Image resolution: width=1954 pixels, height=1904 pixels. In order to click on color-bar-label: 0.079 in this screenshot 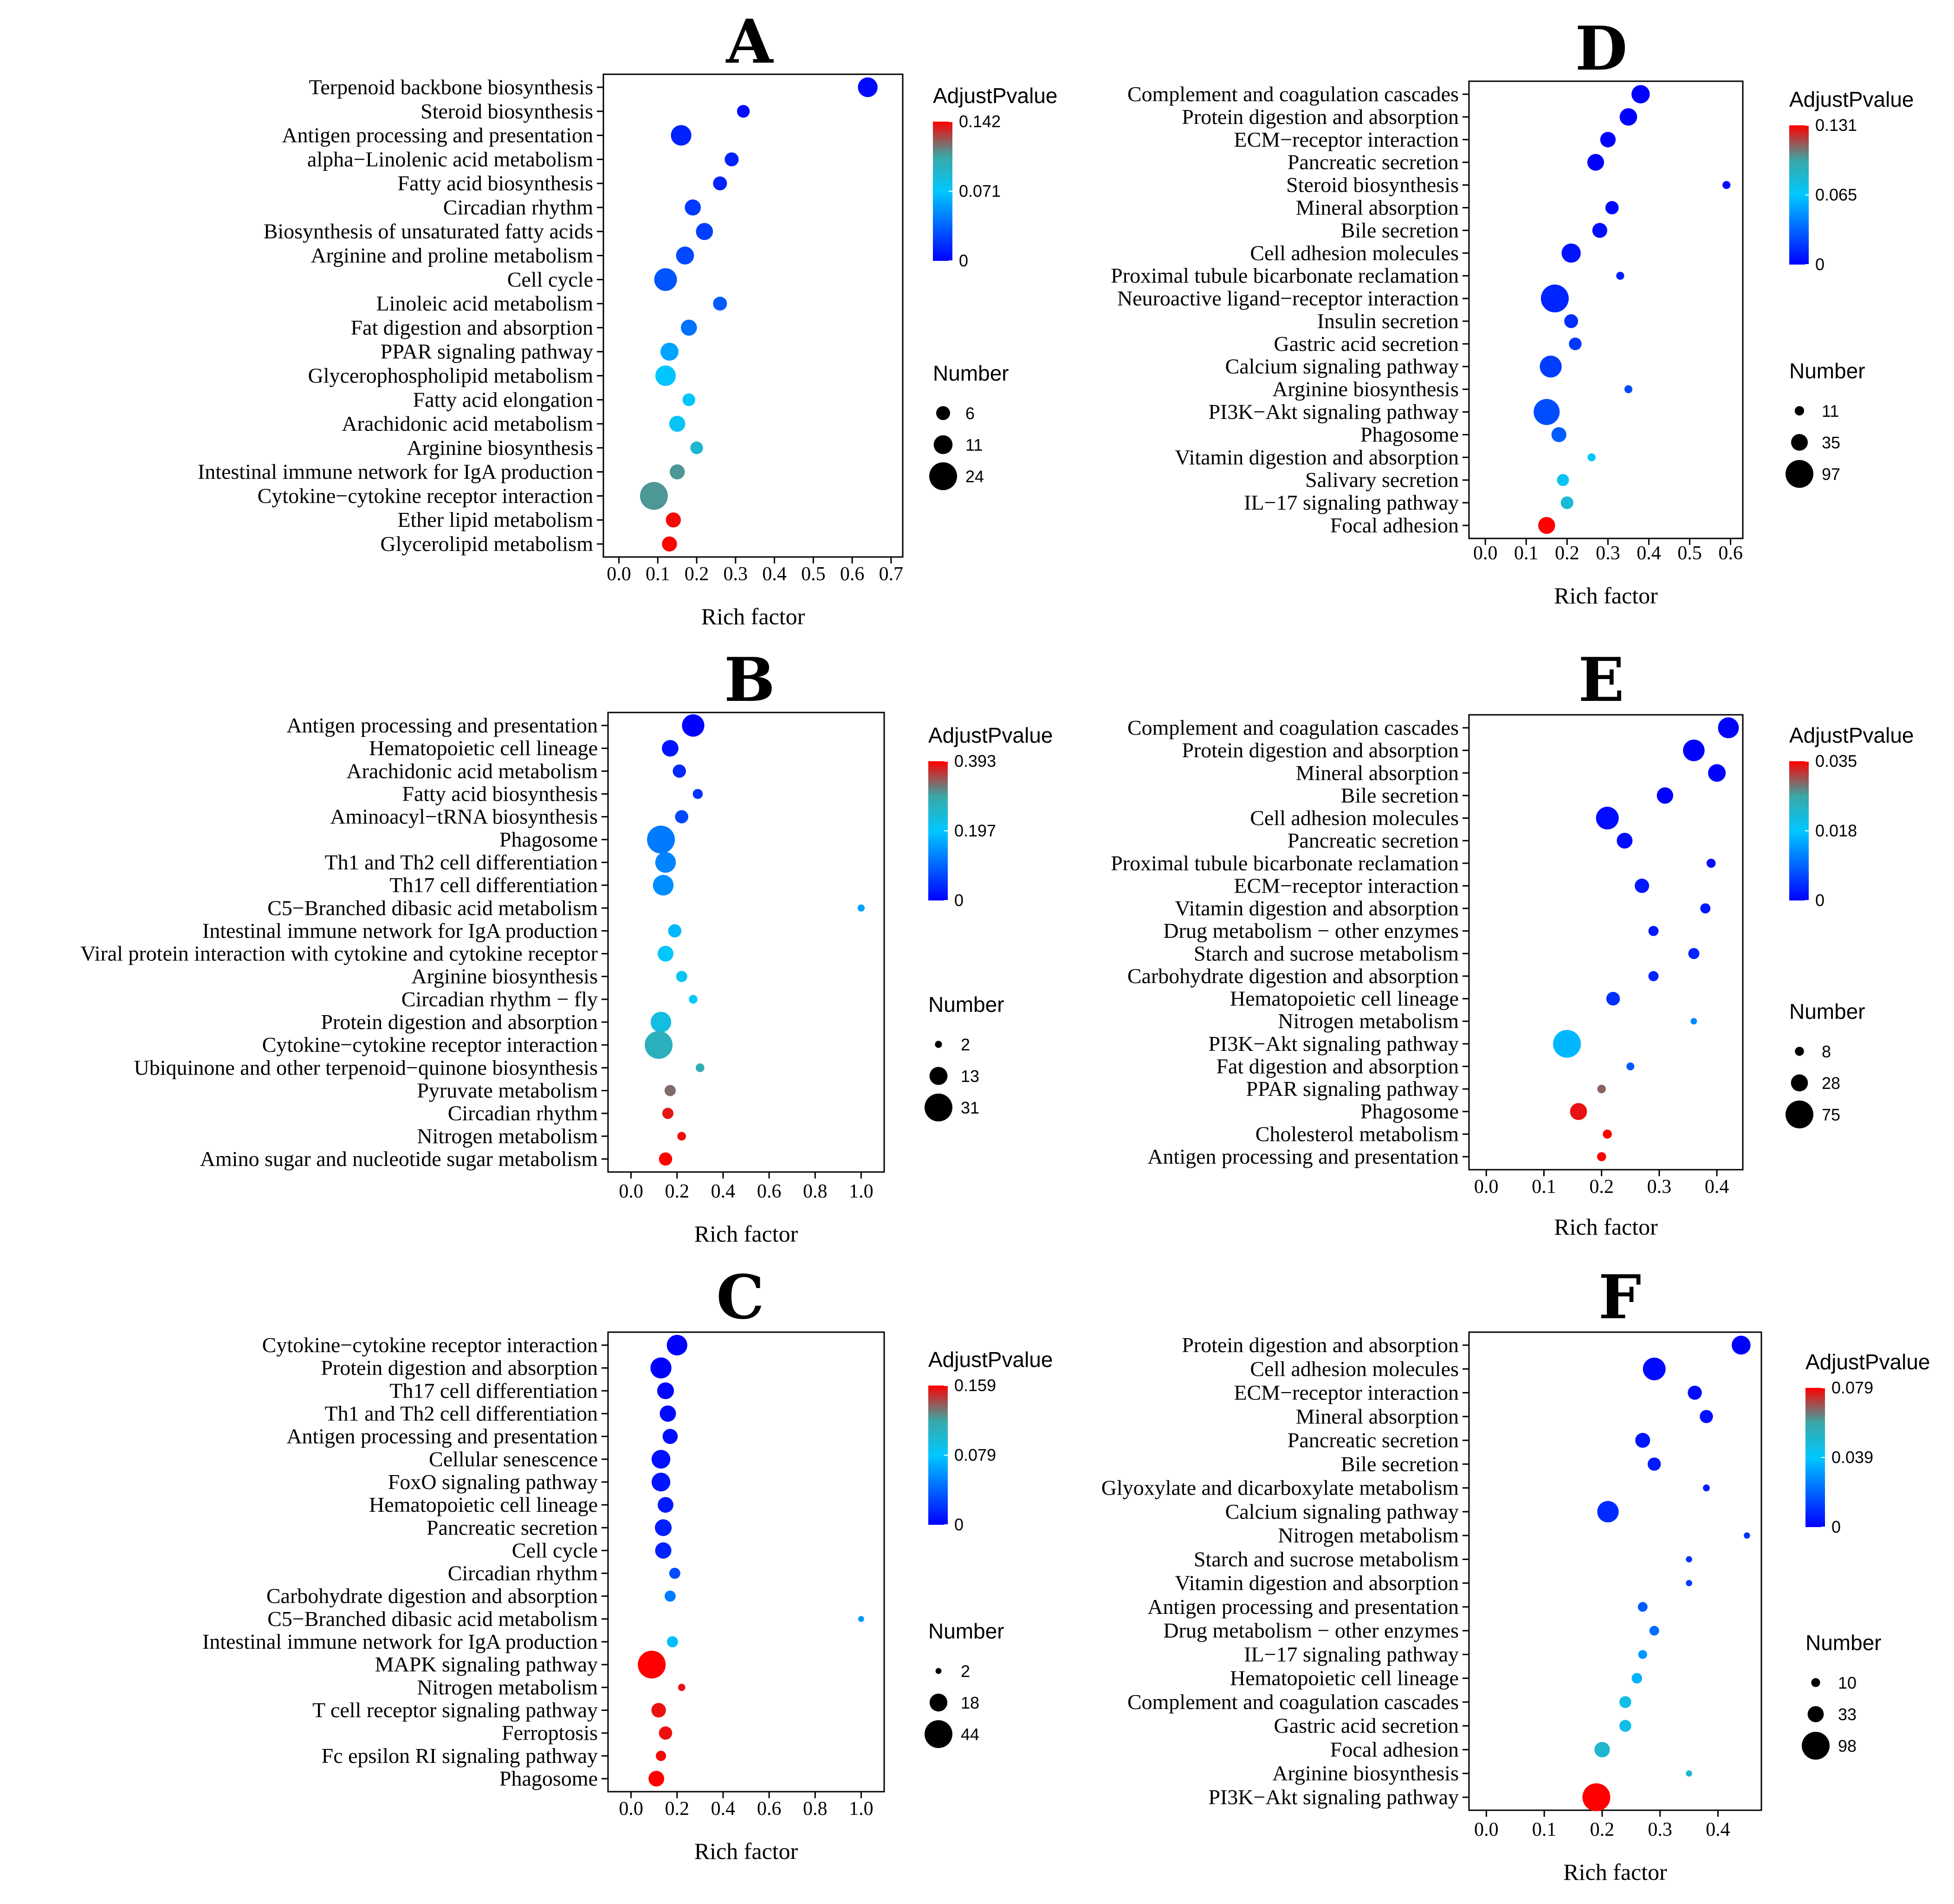, I will do `click(1852, 1387)`.